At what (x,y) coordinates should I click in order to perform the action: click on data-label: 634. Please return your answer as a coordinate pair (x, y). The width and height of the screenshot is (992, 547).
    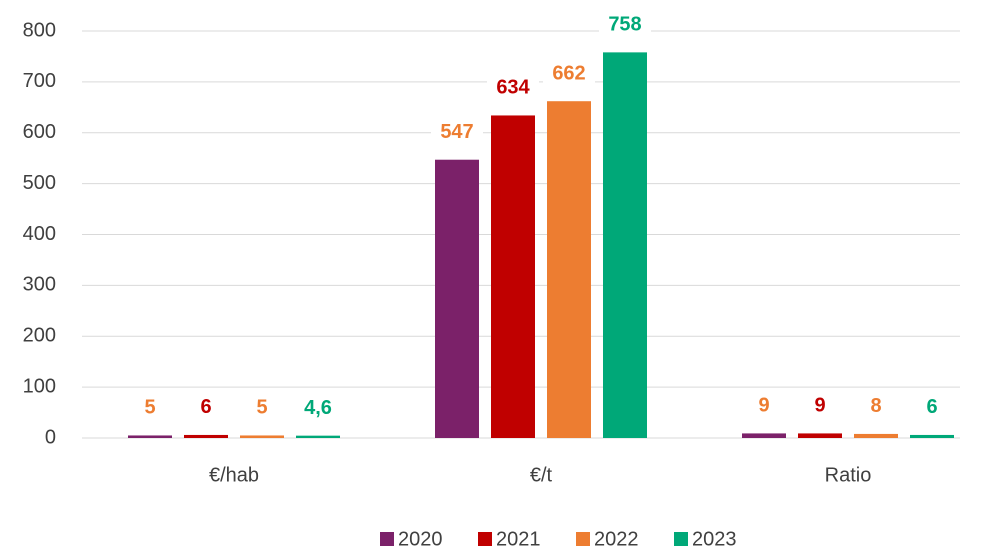
    Looking at the image, I should click on (513, 88).